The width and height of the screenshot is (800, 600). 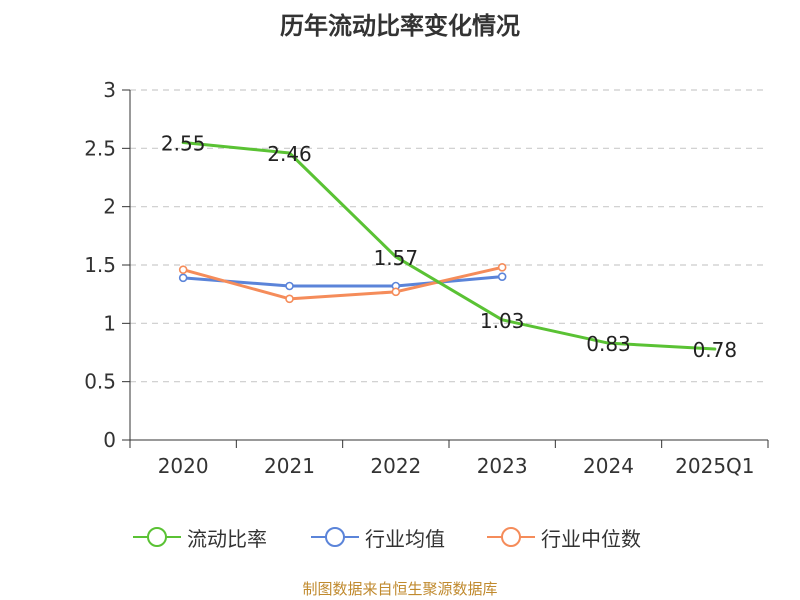 What do you see at coordinates (109, 440) in the screenshot?
I see `y-tick-label: 0` at bounding box center [109, 440].